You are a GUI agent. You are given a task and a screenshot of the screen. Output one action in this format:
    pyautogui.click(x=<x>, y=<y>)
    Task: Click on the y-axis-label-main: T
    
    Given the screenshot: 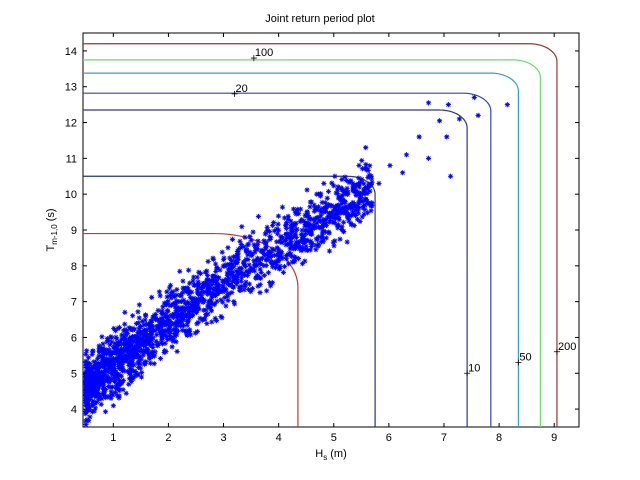 What is the action you would take?
    pyautogui.click(x=51, y=248)
    